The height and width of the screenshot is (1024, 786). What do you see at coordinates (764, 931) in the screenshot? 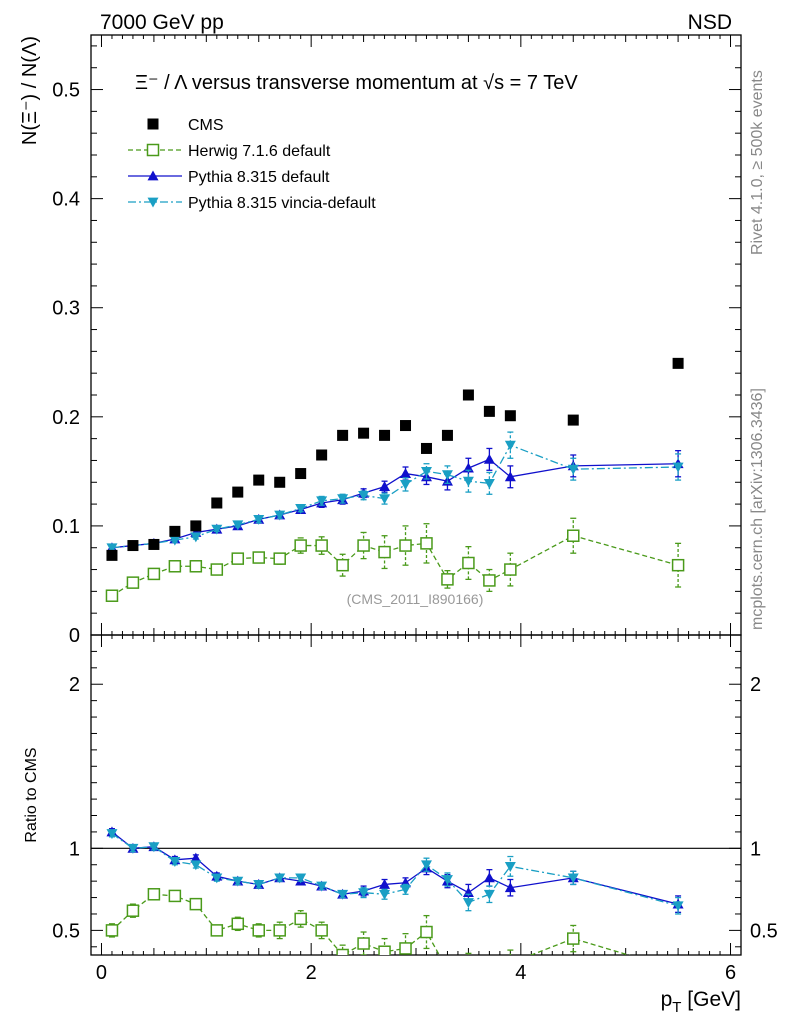
I see `ratio-y-tick-label-right: 0.5` at bounding box center [764, 931].